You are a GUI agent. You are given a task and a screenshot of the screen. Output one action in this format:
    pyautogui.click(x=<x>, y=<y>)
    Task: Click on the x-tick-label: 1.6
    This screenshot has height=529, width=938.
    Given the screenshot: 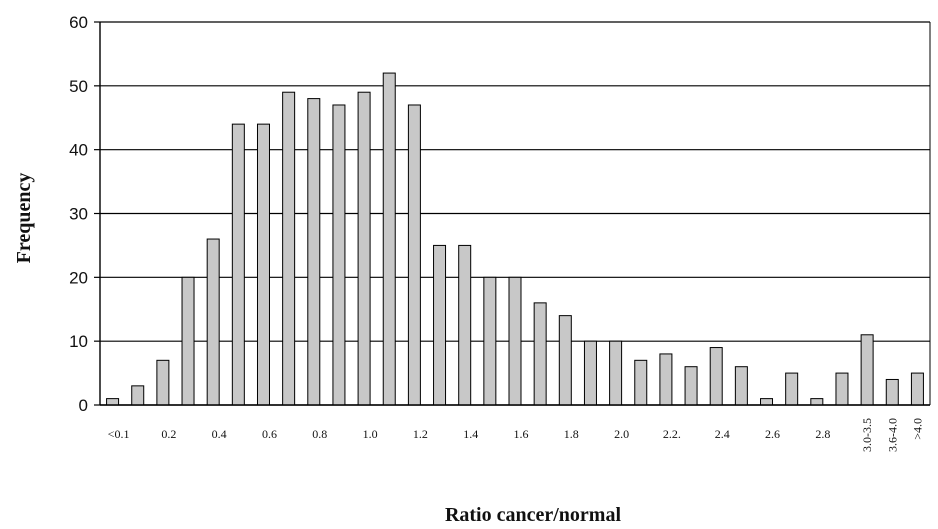 What is the action you would take?
    pyautogui.click(x=521, y=434)
    